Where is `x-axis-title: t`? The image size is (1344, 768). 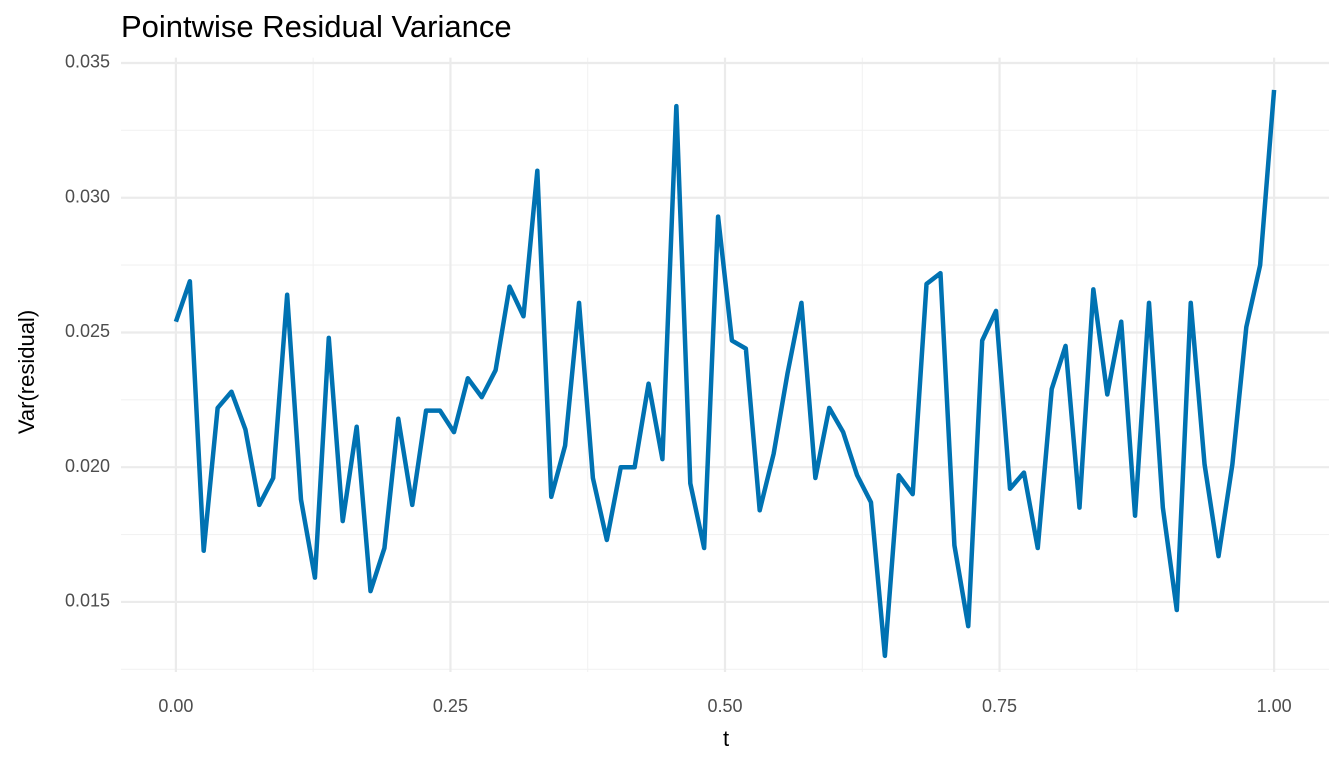
x-axis-title: t is located at coordinates (726, 738).